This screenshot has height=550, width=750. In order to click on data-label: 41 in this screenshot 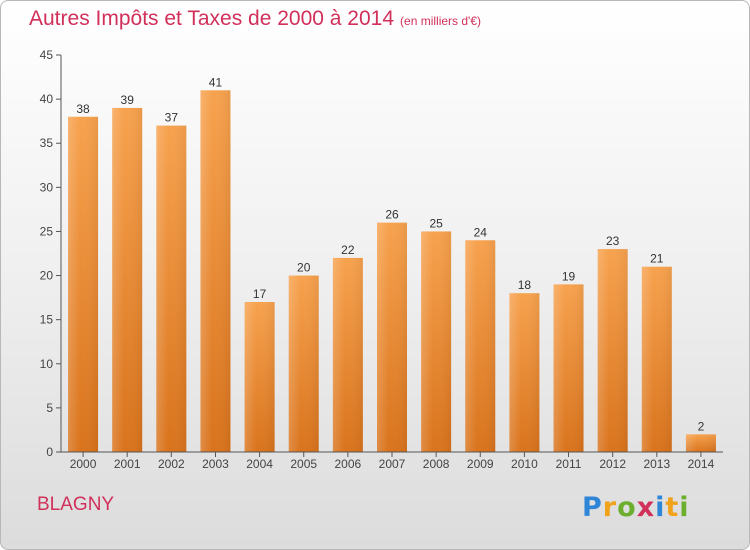, I will do `click(216, 82)`.